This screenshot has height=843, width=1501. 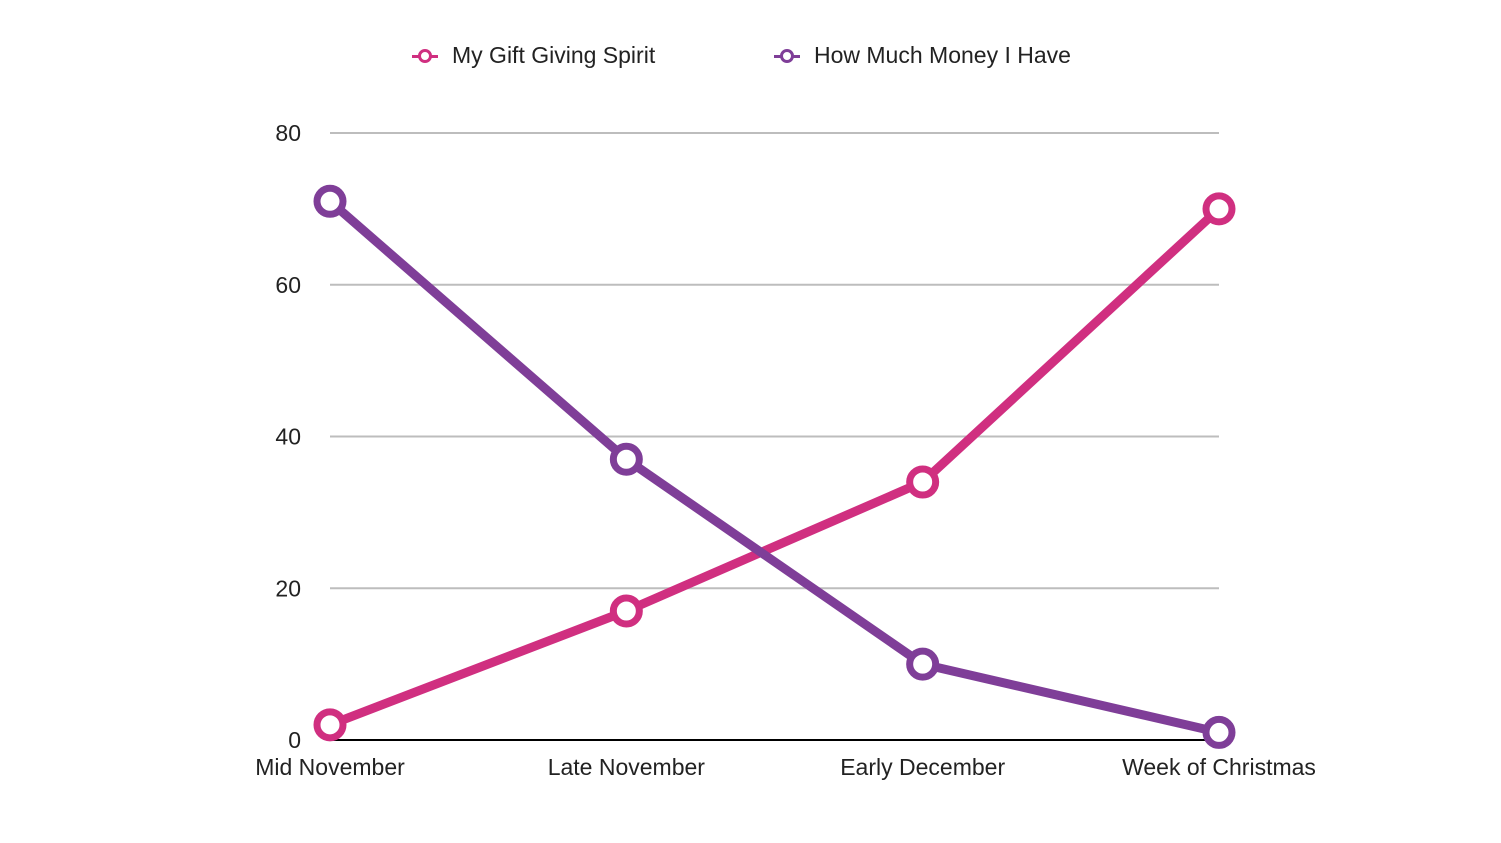 What do you see at coordinates (288, 437) in the screenshot?
I see `y-tick-label: 40` at bounding box center [288, 437].